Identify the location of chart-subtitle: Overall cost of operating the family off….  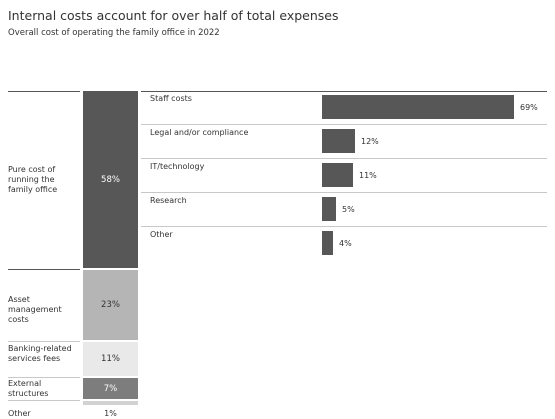
(114, 33).